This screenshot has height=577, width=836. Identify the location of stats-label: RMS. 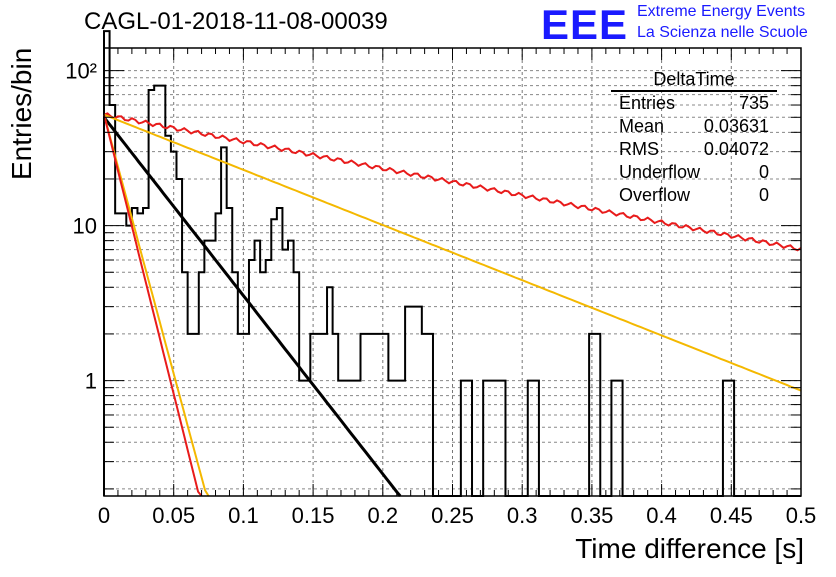
(639, 149).